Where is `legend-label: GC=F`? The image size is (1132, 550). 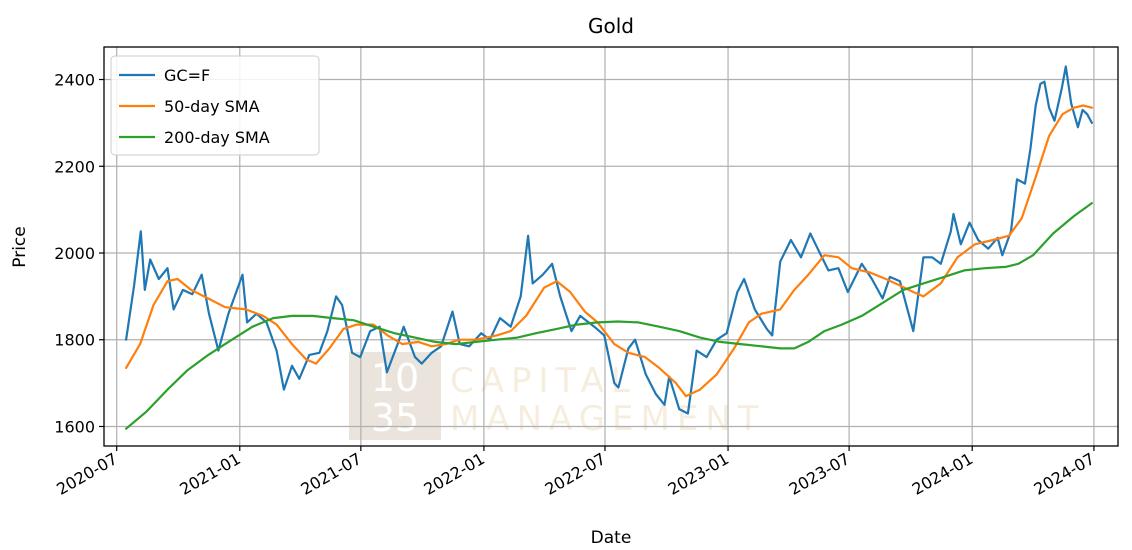 legend-label: GC=F is located at coordinates (187, 75).